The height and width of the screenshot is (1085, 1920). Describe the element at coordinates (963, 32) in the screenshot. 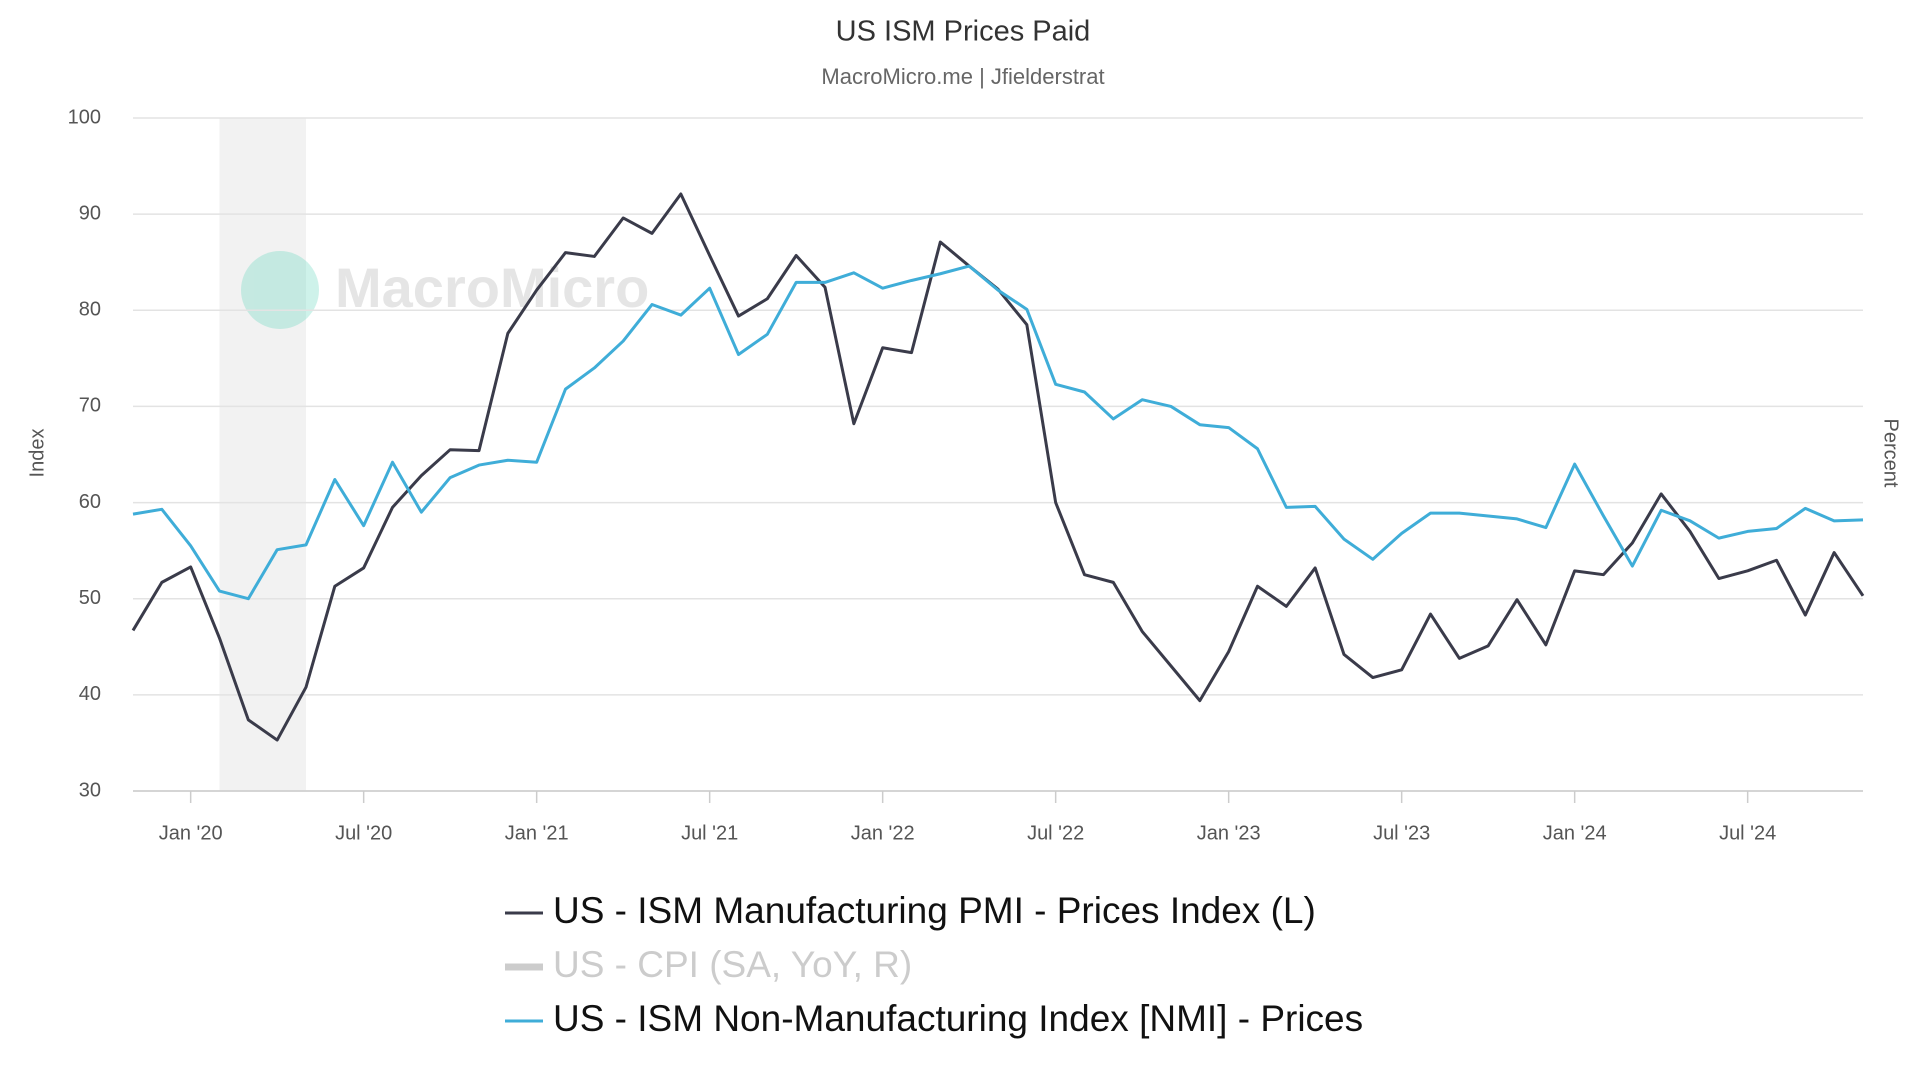

I see `chart-title: US ISM Prices Paid` at that location.